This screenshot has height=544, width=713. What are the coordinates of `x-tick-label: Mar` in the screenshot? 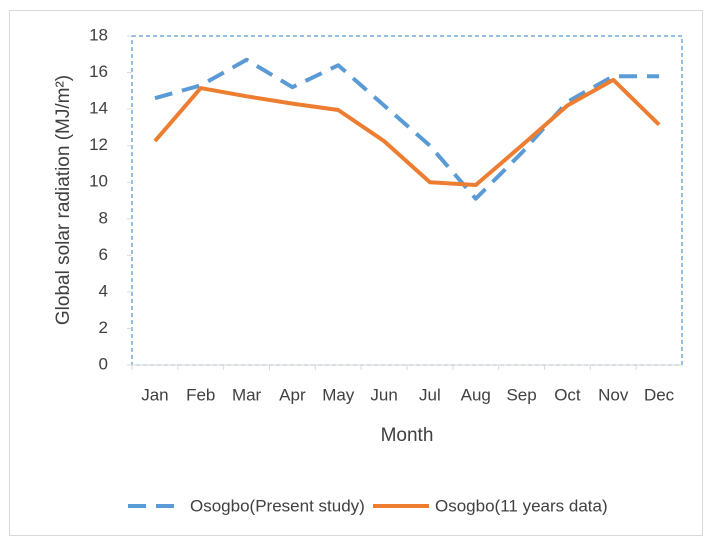 It's located at (247, 394).